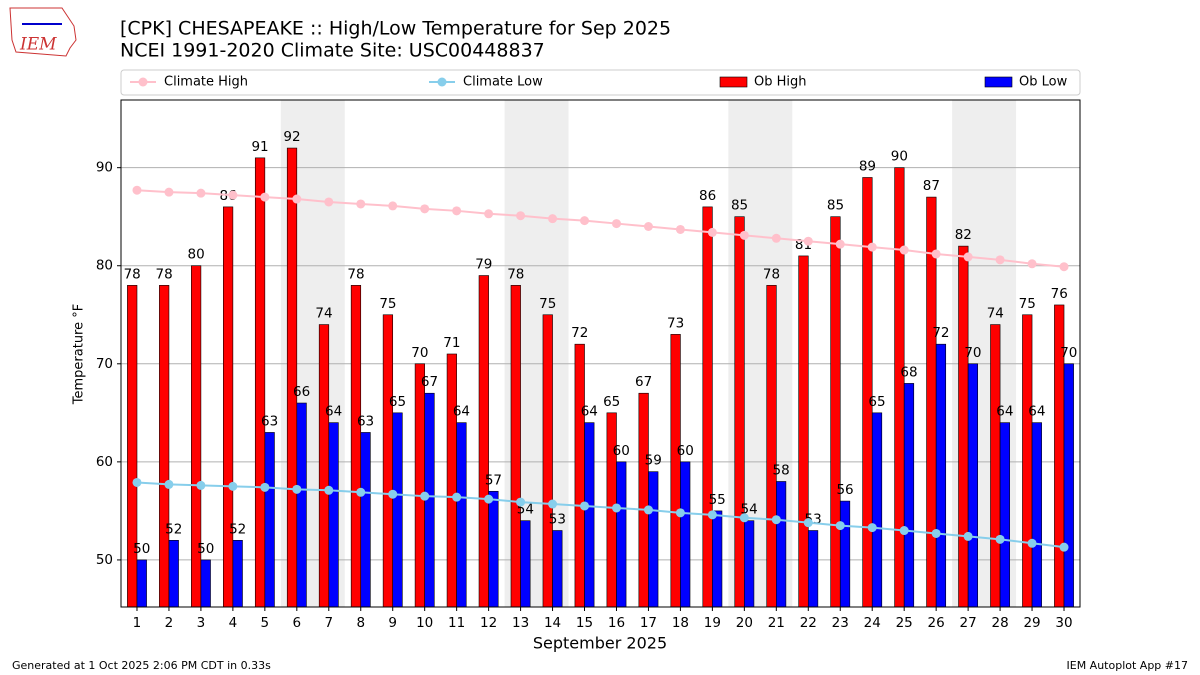  Describe the element at coordinates (733, 82) in the screenshot. I see `legend-swatch` at that location.